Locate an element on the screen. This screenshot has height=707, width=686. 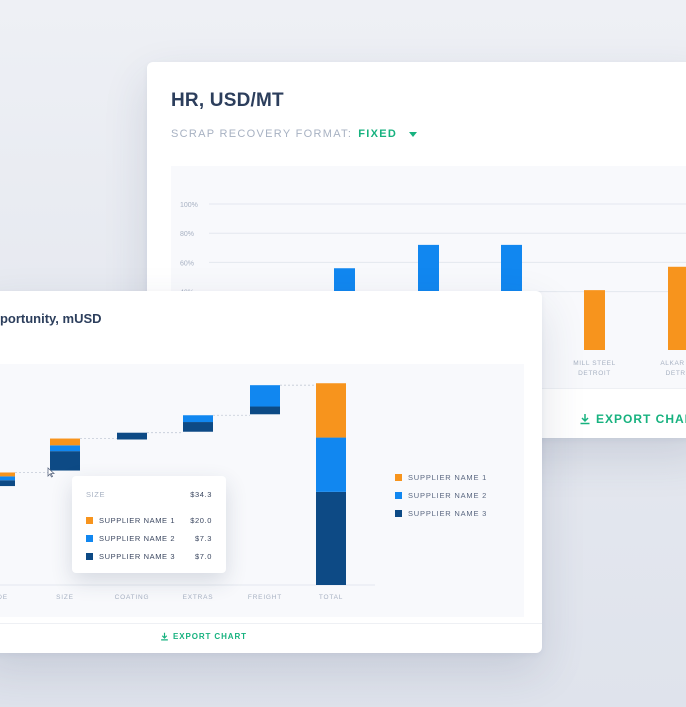
tooltip-row: SUPPLIER NAME 2 $7.3 is located at coordinates (149, 538).